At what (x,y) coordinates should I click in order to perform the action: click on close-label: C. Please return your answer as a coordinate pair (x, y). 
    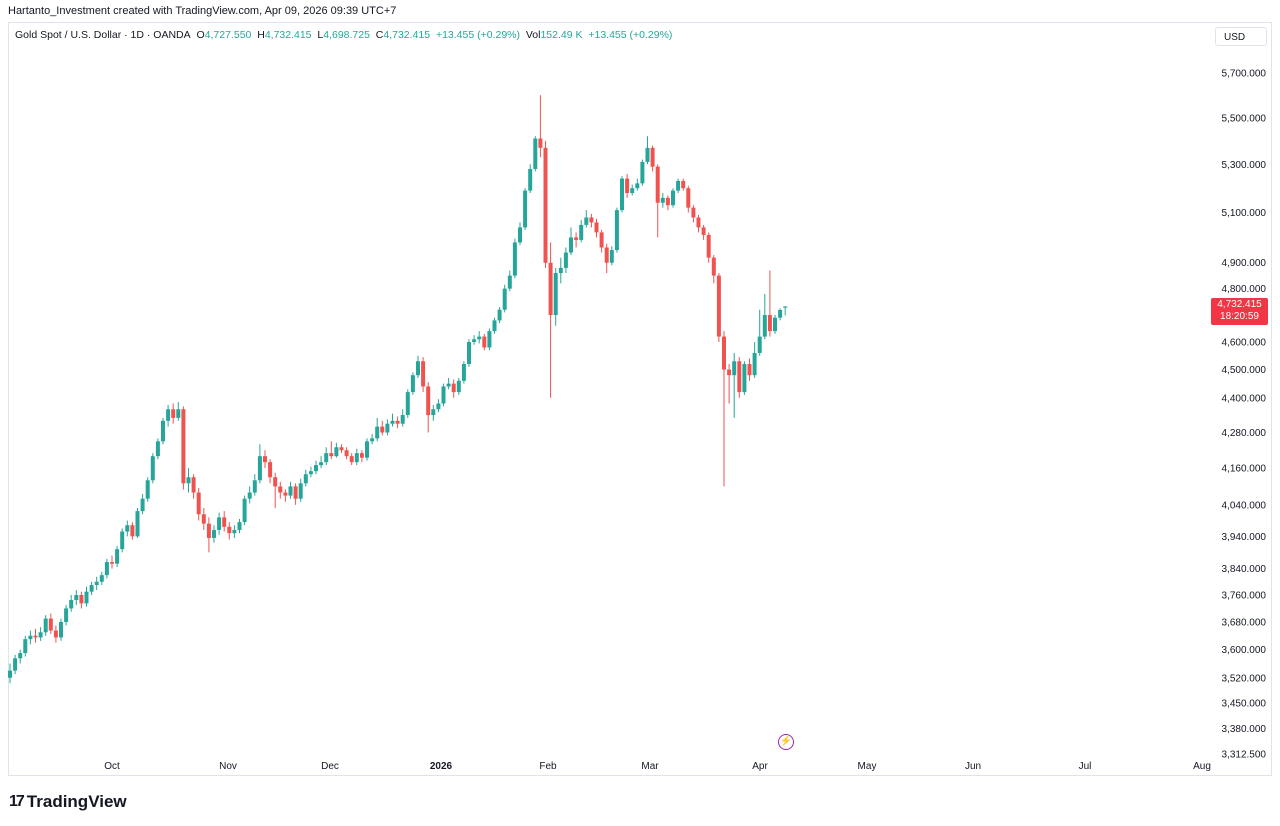
    Looking at the image, I should click on (379, 35).